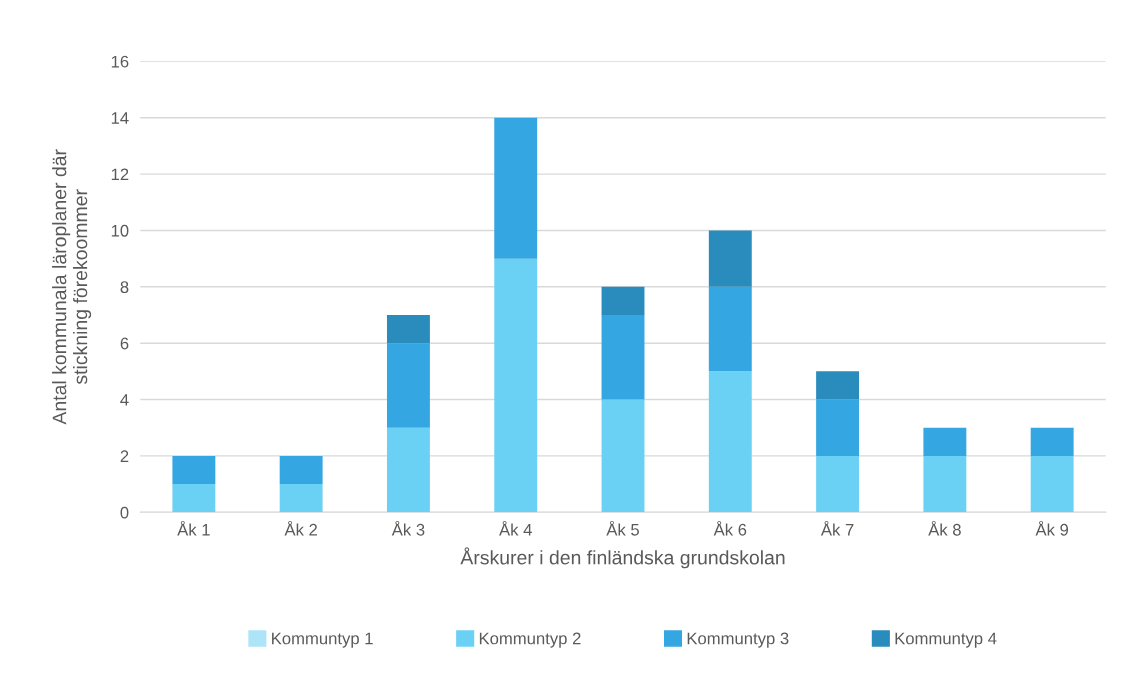  I want to click on y-tick-label: 2, so click(124, 456).